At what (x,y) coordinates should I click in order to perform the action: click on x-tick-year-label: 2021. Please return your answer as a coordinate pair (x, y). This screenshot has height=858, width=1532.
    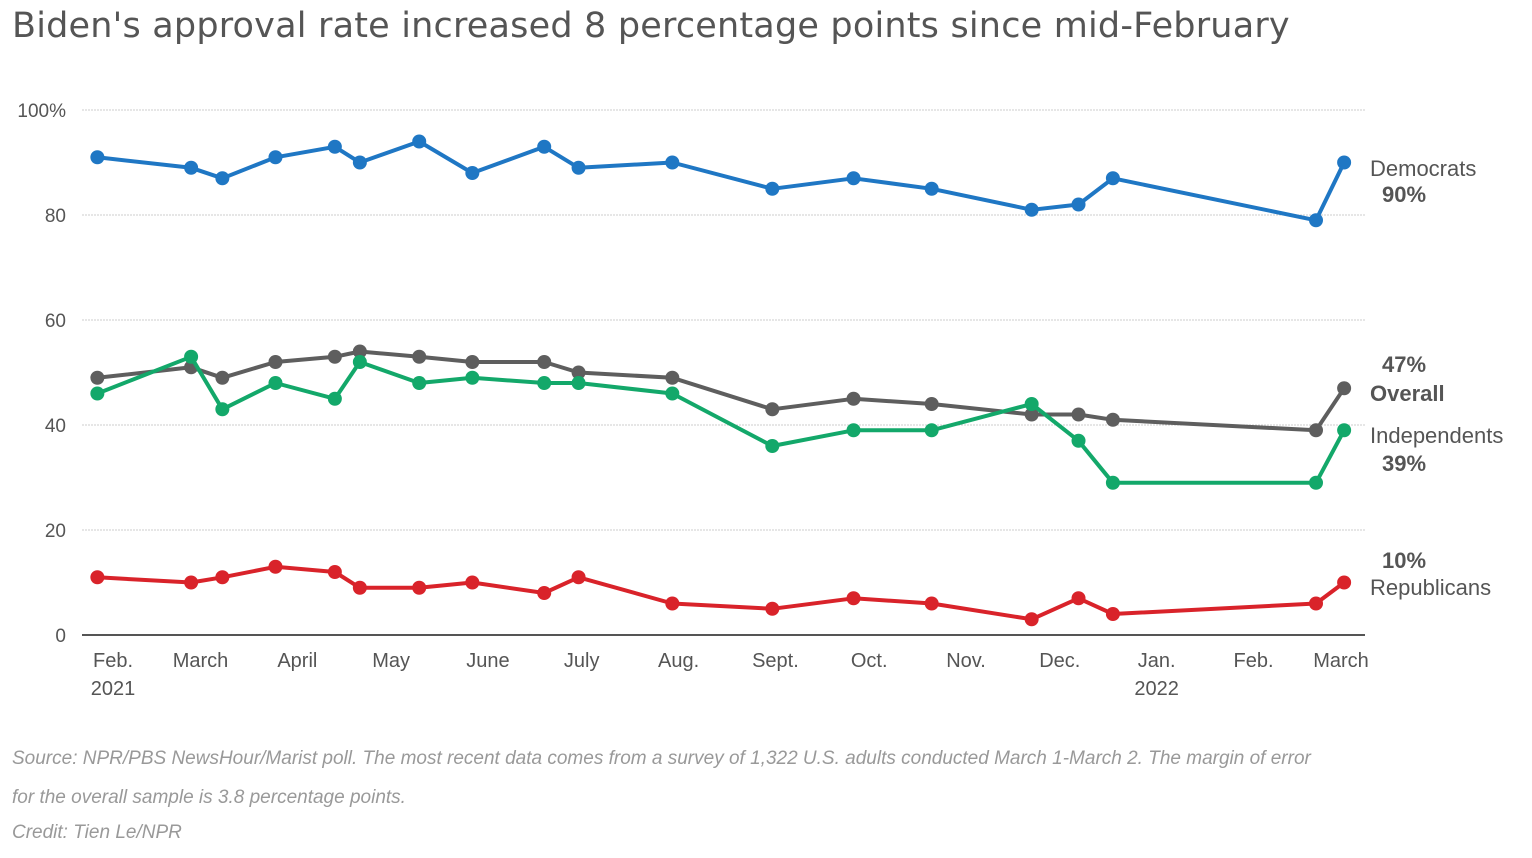
    Looking at the image, I should click on (113, 689).